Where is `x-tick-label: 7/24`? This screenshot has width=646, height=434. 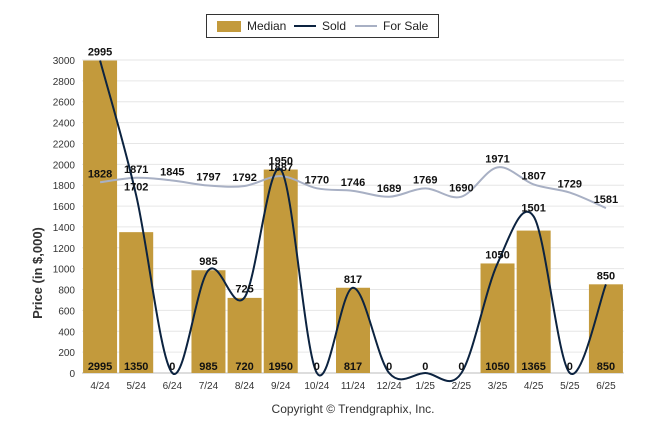
x-tick-label: 7/24 is located at coordinates (209, 386).